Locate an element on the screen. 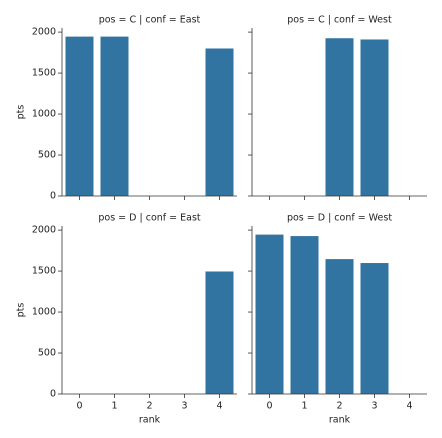 The image size is (442, 438). panel-title: pos = C | conf = East is located at coordinates (150, 20).